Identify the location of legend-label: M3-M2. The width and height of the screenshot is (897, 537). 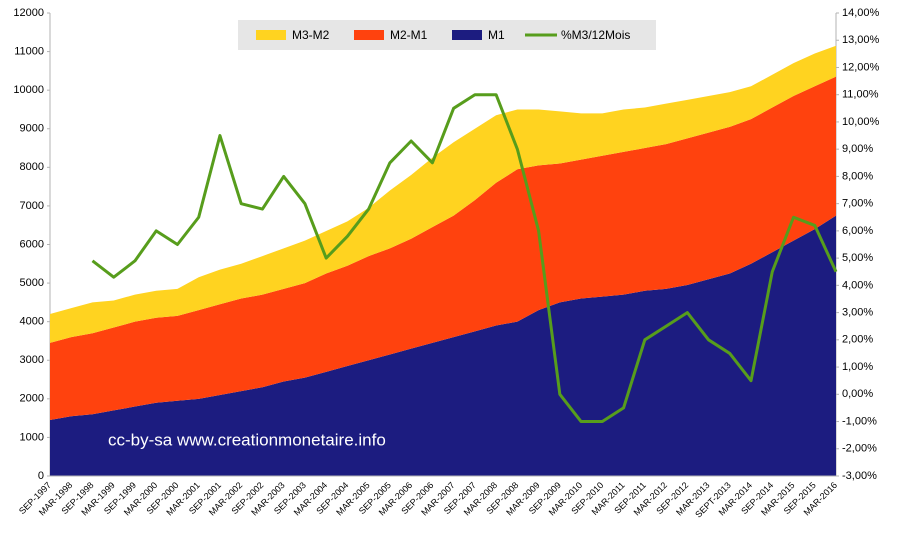
(311, 35).